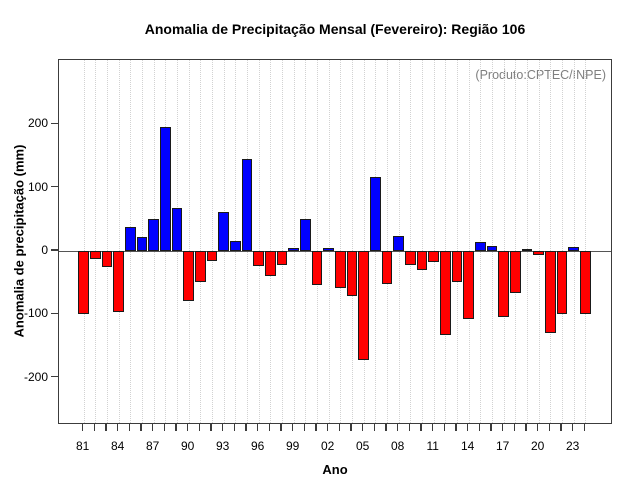 The width and height of the screenshot is (640, 500). I want to click on x-tick-label-81: 81, so click(83, 446).